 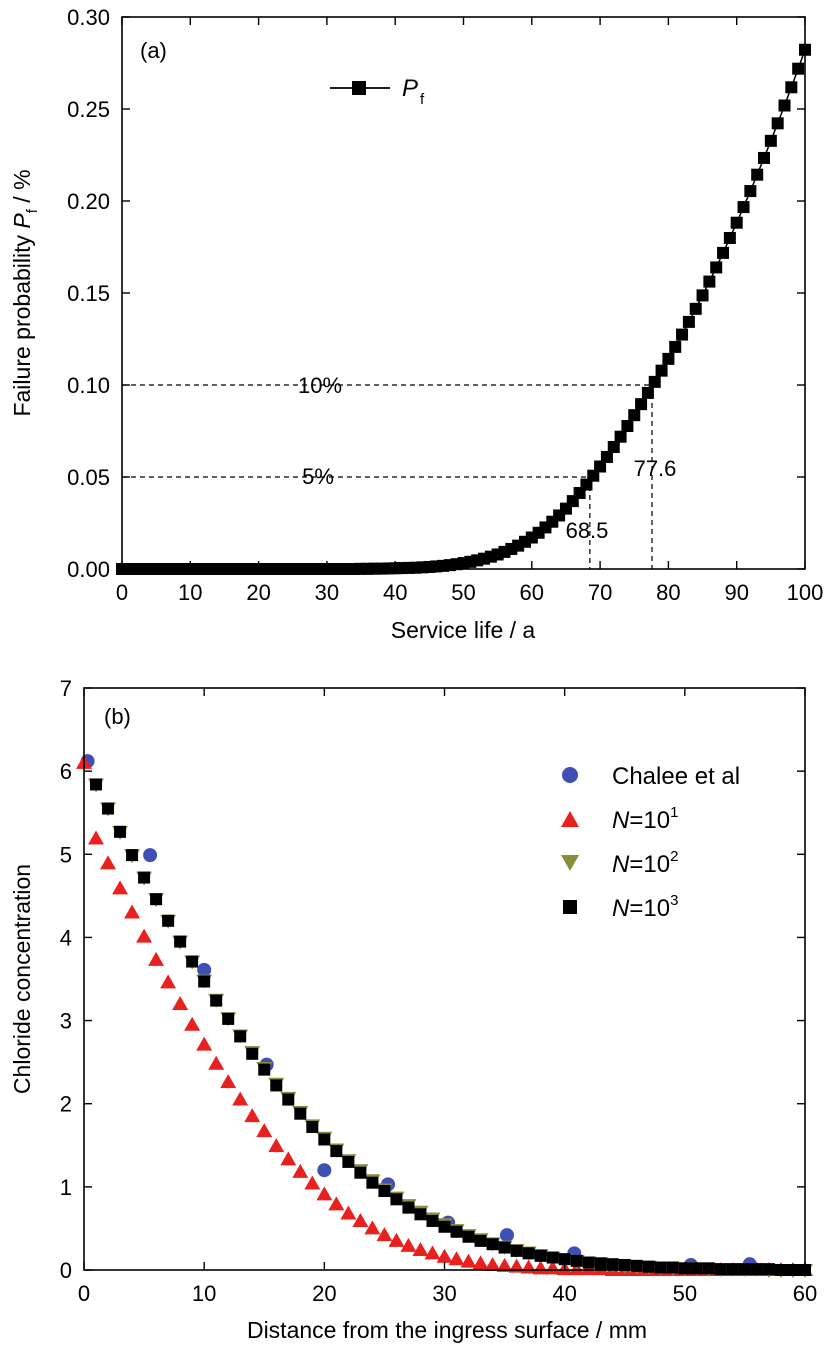 What do you see at coordinates (66, 1021) in the screenshot?
I see `chart-b-y-tick-label: 3` at bounding box center [66, 1021].